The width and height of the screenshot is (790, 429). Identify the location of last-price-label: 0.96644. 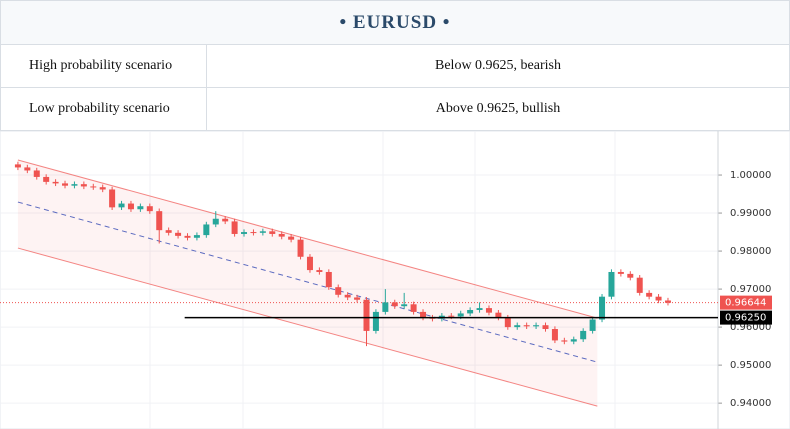
(745, 303).